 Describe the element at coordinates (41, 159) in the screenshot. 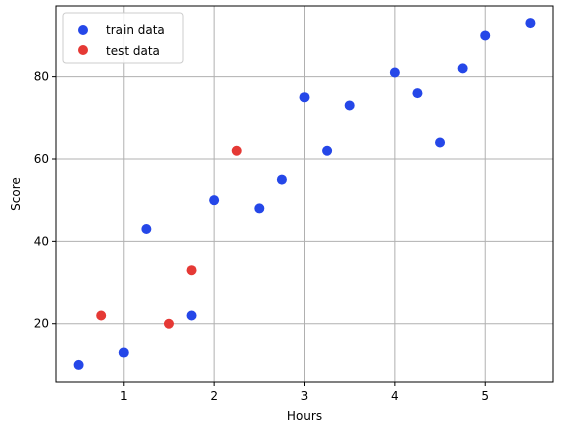

I see `y-tick-label: 60` at that location.